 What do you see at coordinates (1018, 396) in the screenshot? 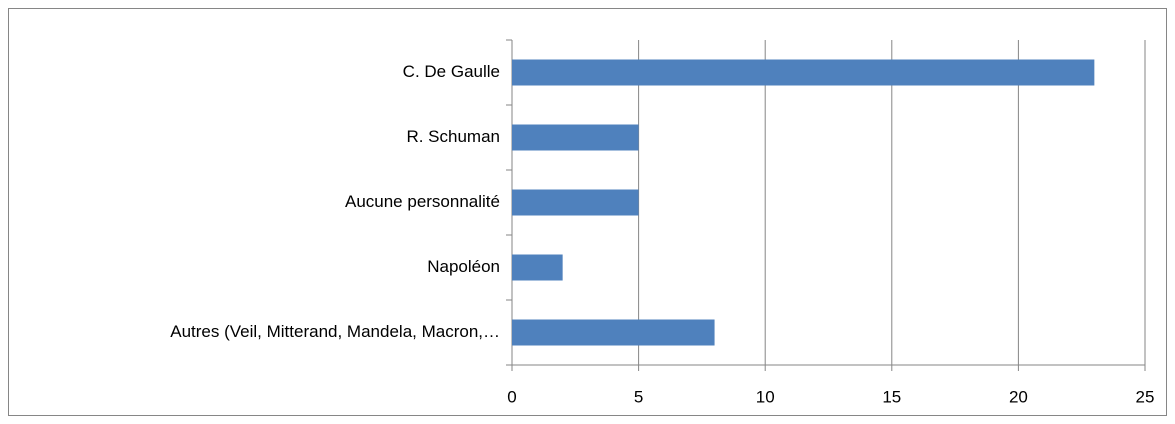
I see `x-tick-label: 20` at bounding box center [1018, 396].